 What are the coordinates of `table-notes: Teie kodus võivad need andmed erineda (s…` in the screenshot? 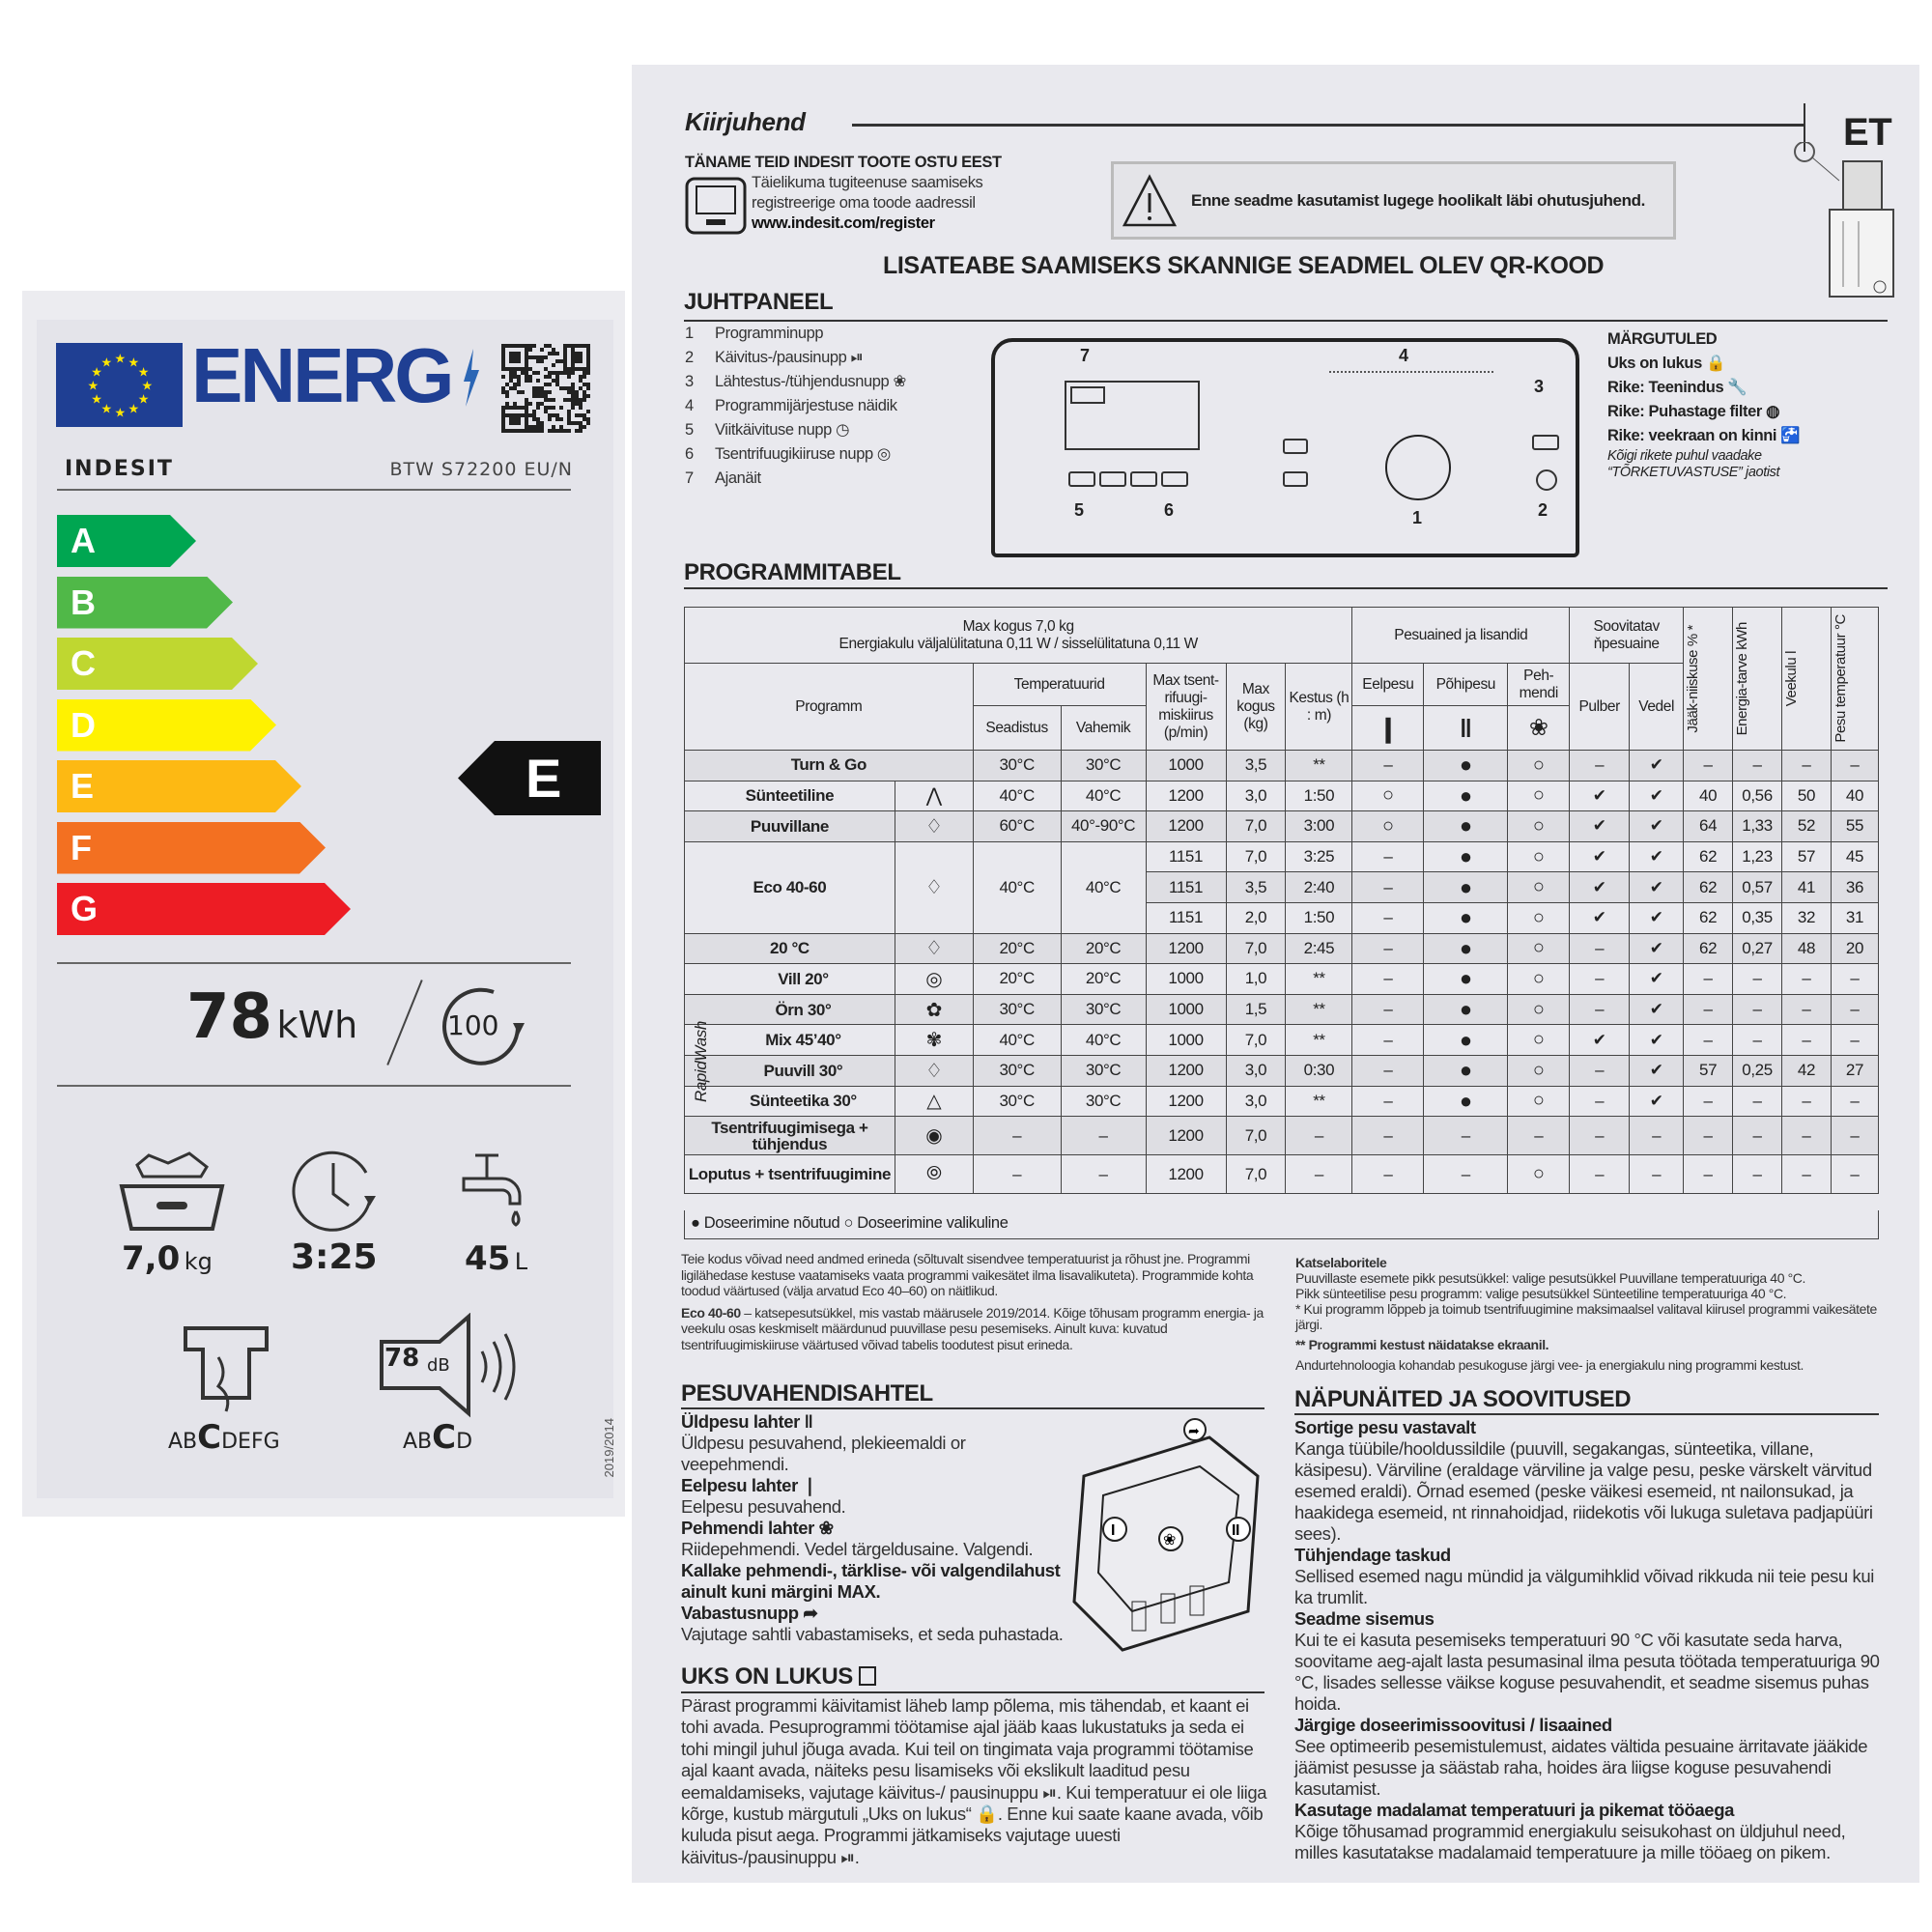 It's located at (980, 1301).